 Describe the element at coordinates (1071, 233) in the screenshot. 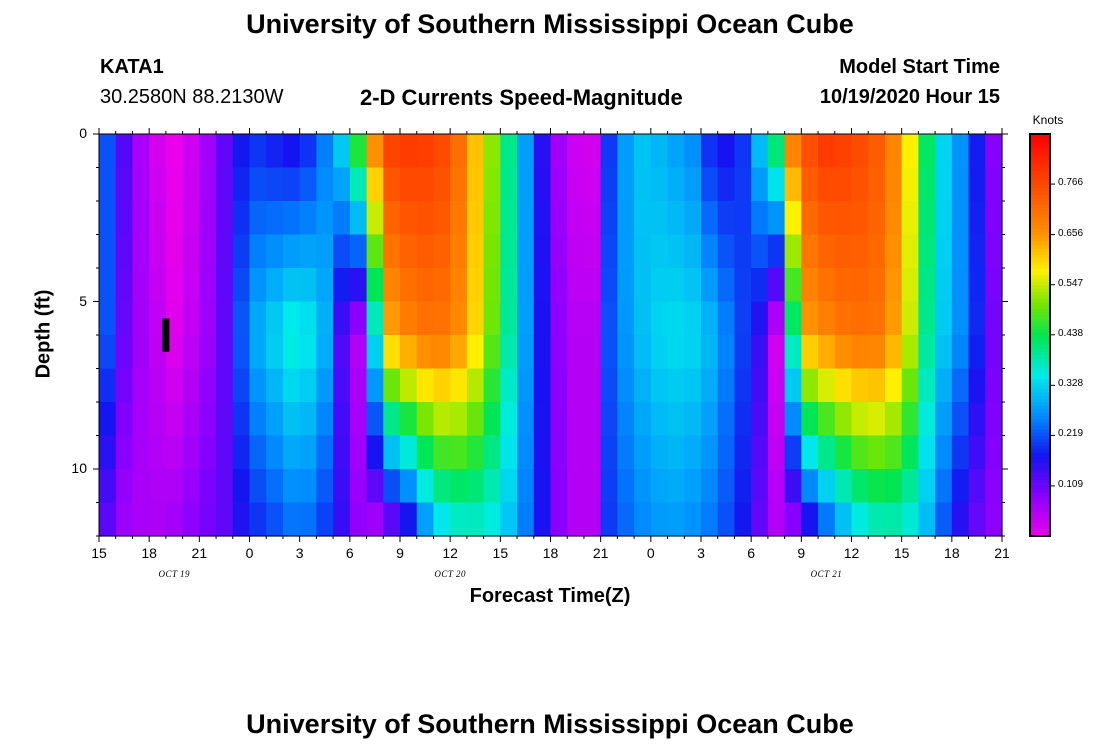

I see `colorbar-tick-label: 0.656` at that location.